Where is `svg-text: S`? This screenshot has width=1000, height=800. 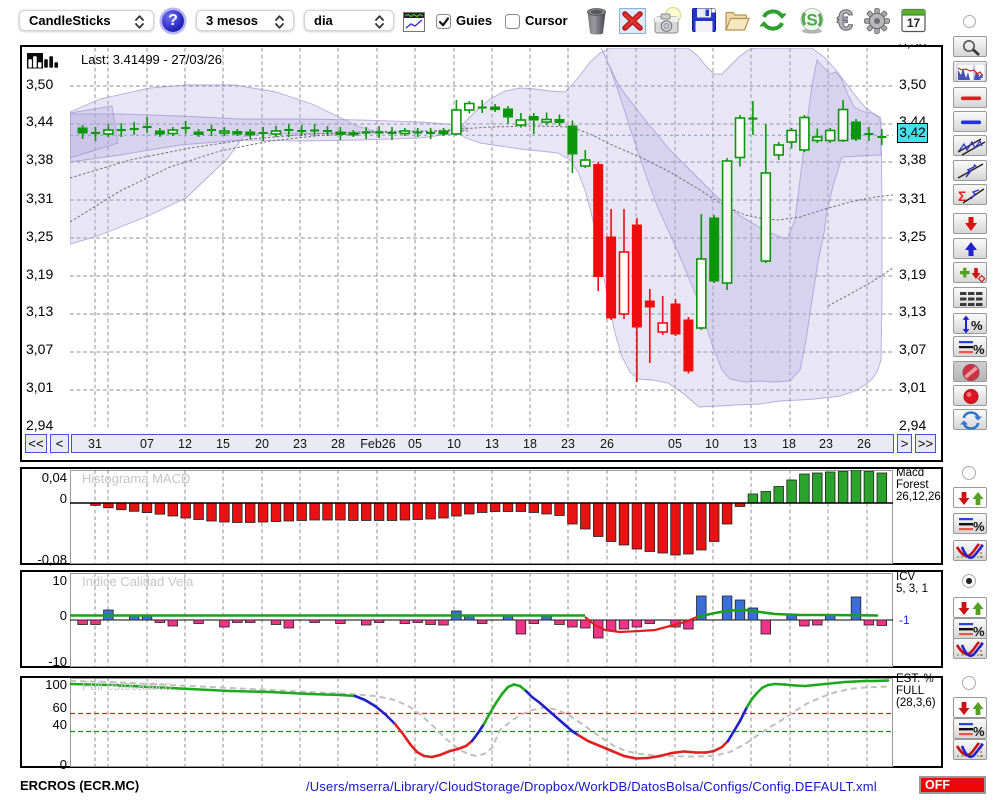
svg-text: S is located at coordinates (811, 20).